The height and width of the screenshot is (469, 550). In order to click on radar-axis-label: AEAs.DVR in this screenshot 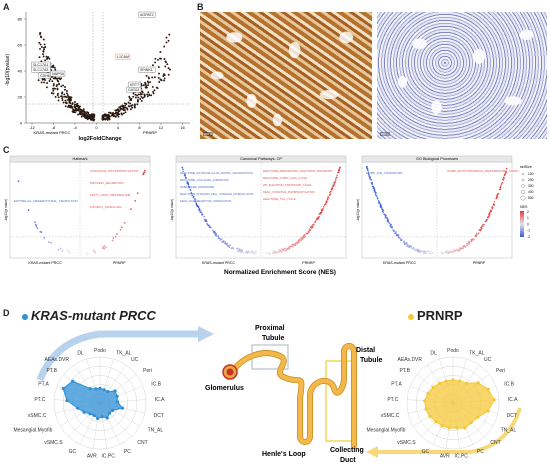, I will do `click(57, 360)`.